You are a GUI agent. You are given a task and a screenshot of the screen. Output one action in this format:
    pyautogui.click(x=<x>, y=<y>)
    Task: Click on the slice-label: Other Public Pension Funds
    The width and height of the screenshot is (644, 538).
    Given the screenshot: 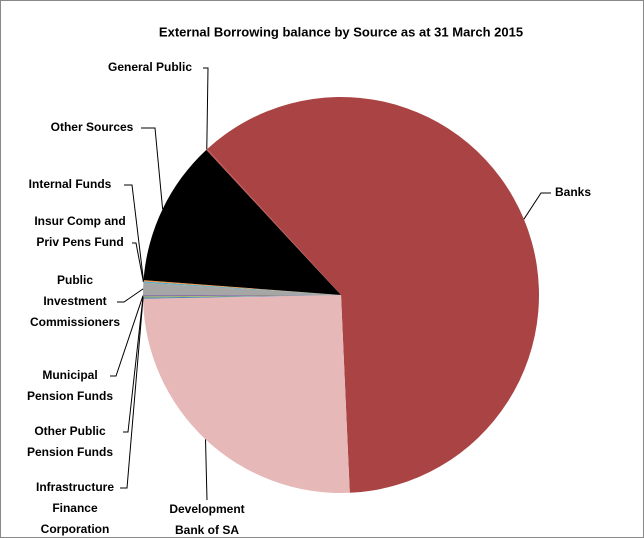 What is the action you would take?
    pyautogui.click(x=70, y=441)
    